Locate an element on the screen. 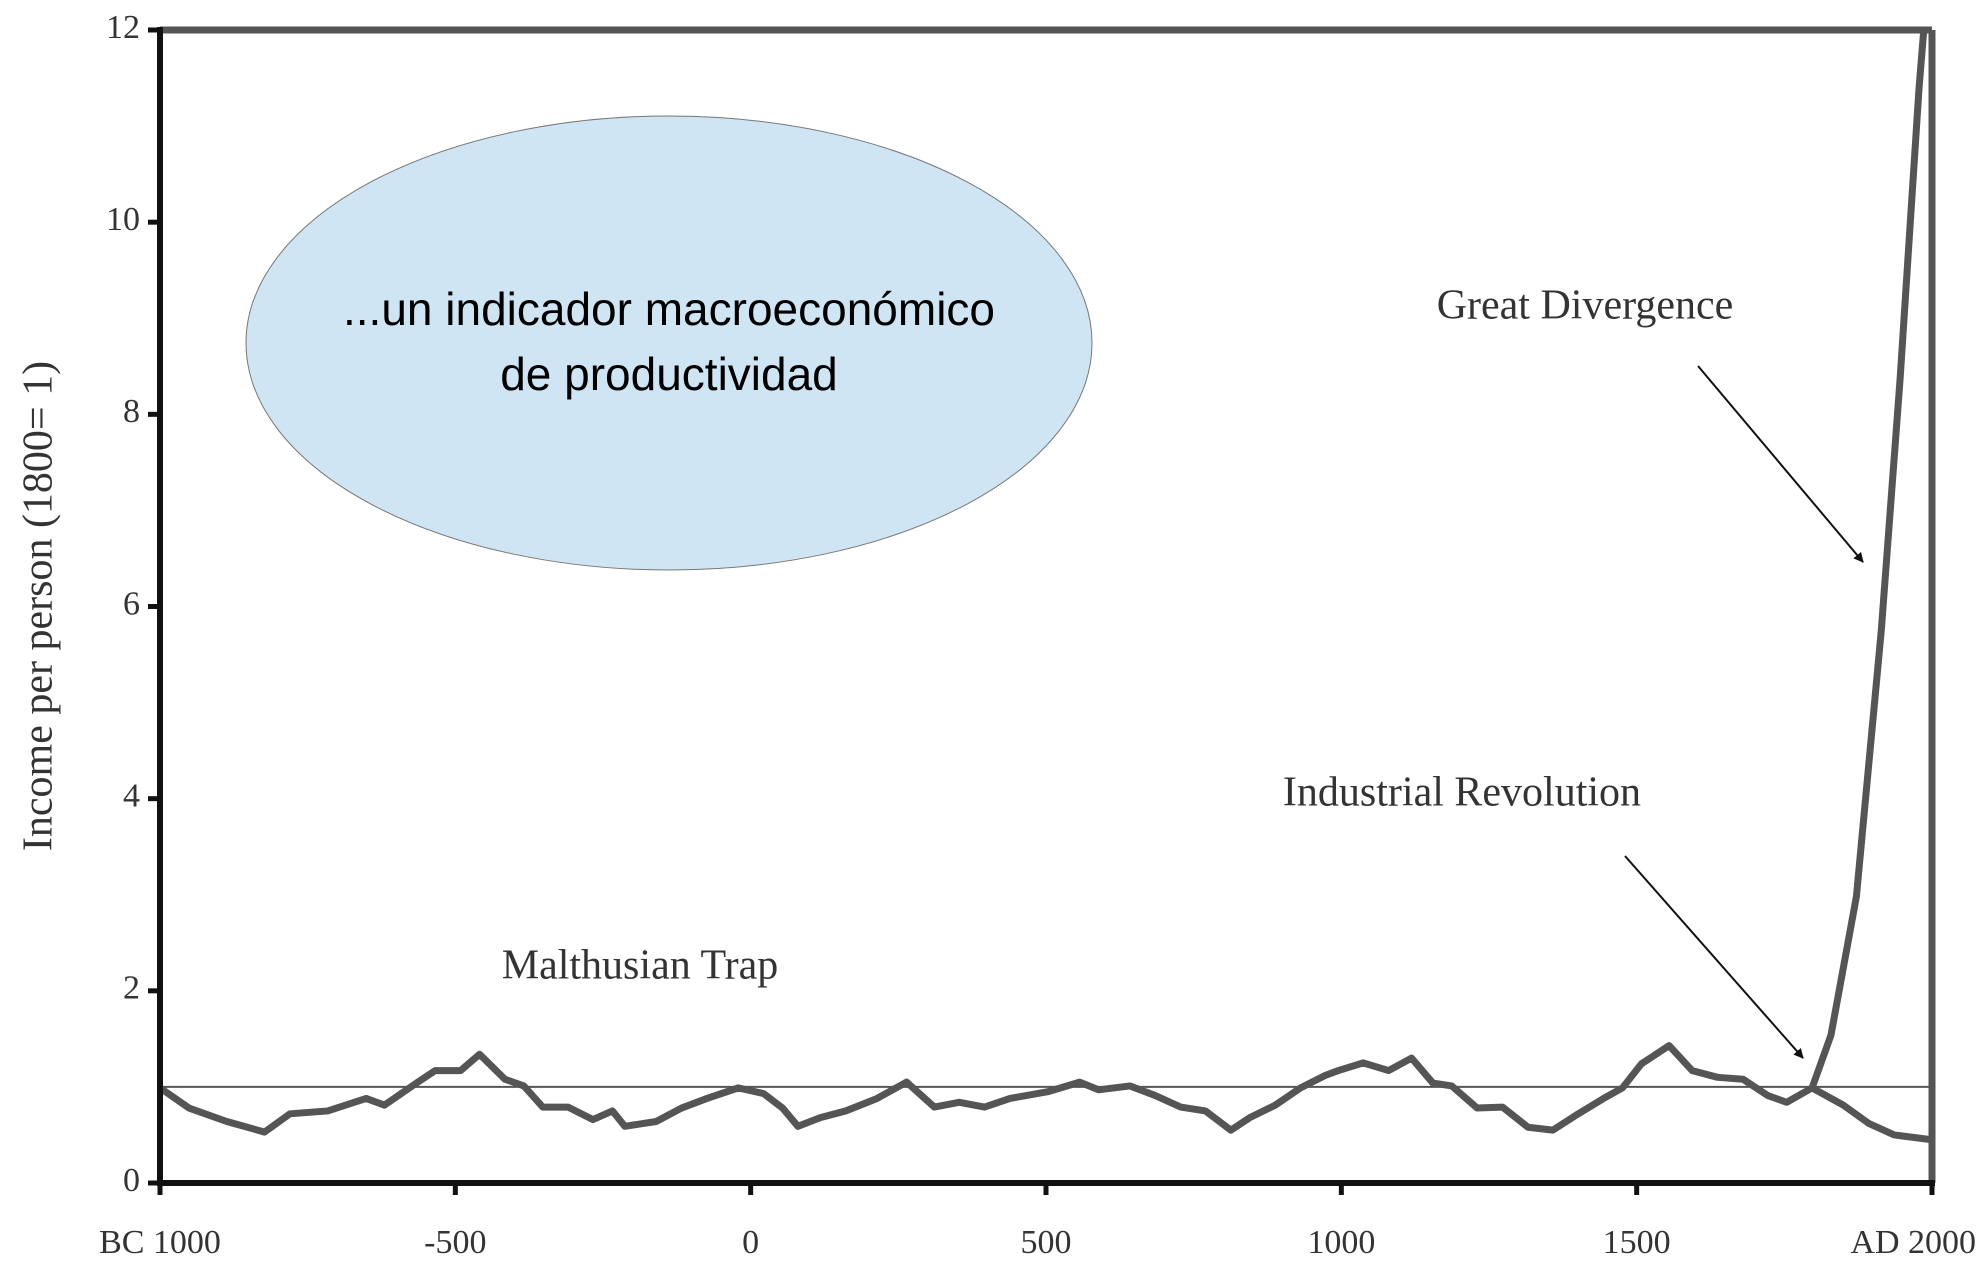  x-tick-label: BC 1000 is located at coordinates (160, 1242).